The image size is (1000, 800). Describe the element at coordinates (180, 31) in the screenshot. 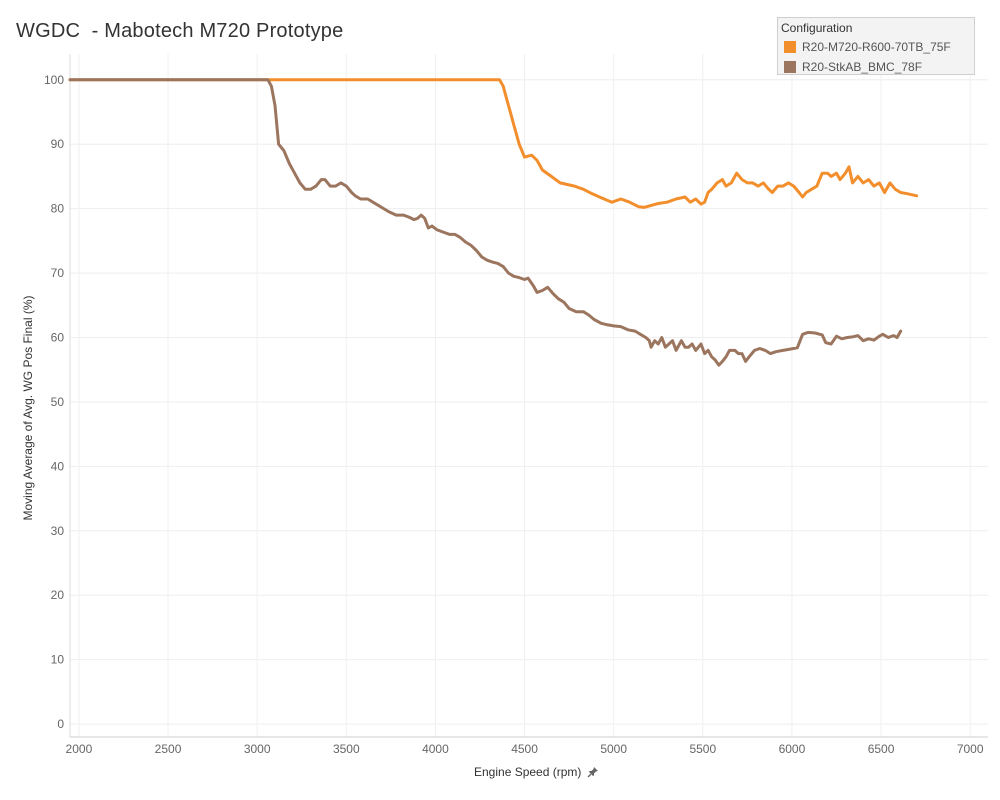

I see `chart-title: WGDC - Mabotech M720 Prototype` at that location.